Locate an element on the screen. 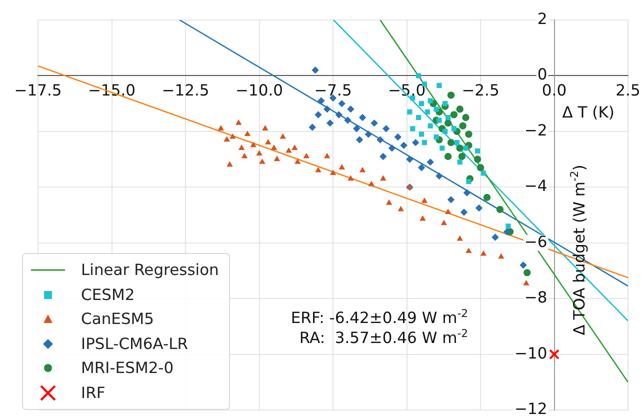  legend-label: IPSL-CM6A-LR is located at coordinates (134, 343).